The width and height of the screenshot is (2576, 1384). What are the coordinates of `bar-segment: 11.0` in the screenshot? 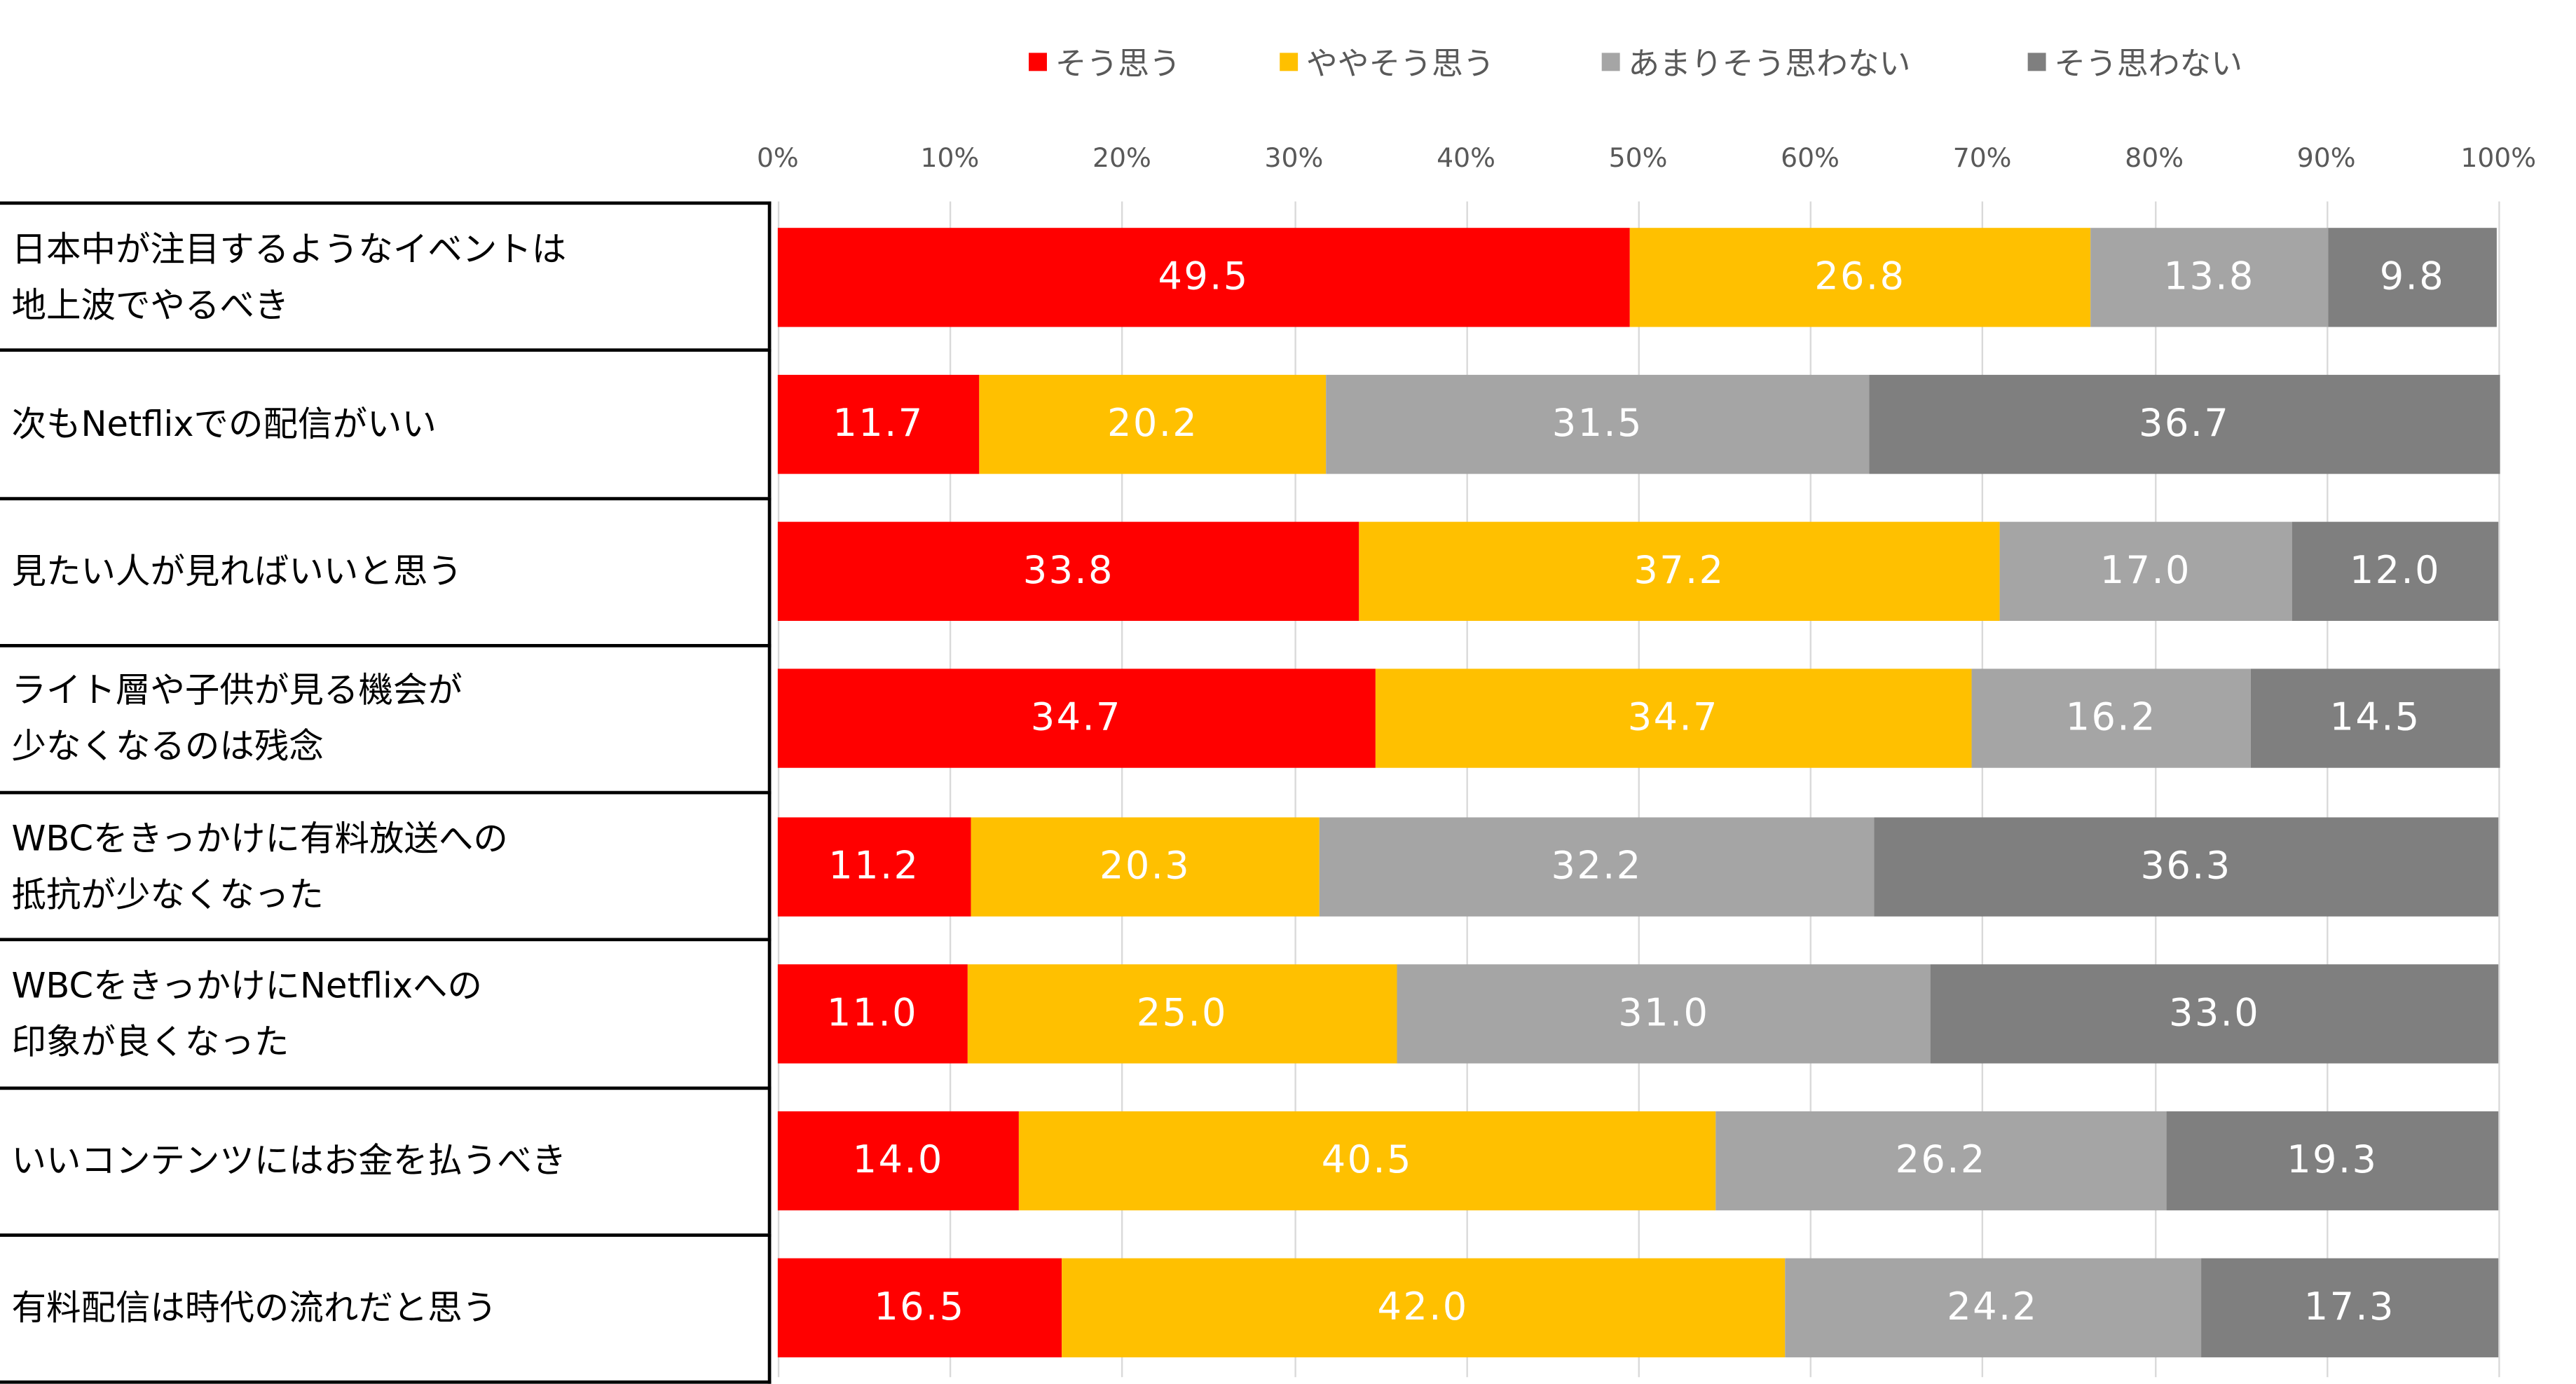 It's located at (872, 1014).